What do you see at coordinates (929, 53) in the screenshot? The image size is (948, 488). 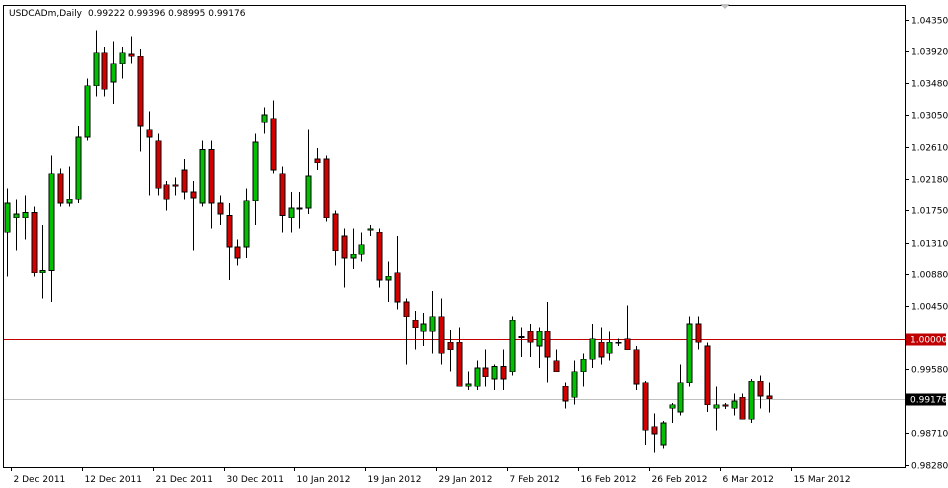 I see `price-tick-label: 1.03920` at bounding box center [929, 53].